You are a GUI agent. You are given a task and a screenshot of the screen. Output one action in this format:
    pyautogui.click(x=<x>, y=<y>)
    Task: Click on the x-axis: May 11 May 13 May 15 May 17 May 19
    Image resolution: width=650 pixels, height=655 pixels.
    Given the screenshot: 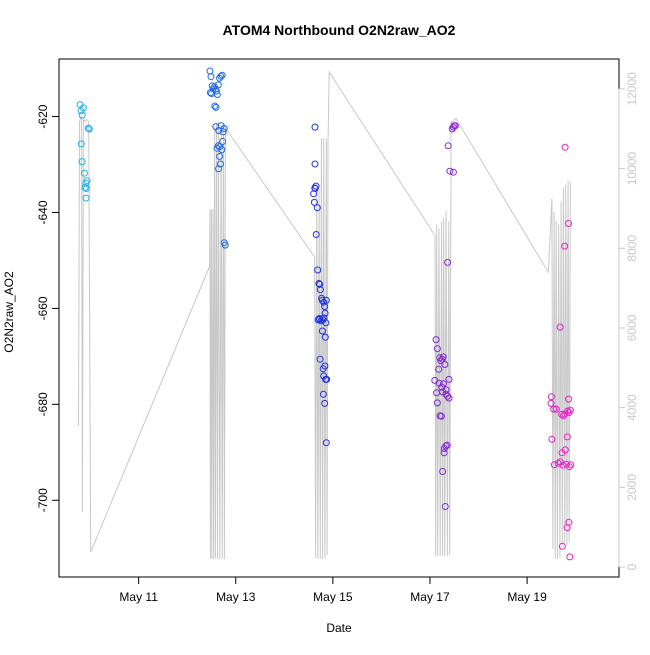 What is the action you would take?
    pyautogui.click(x=333, y=590)
    